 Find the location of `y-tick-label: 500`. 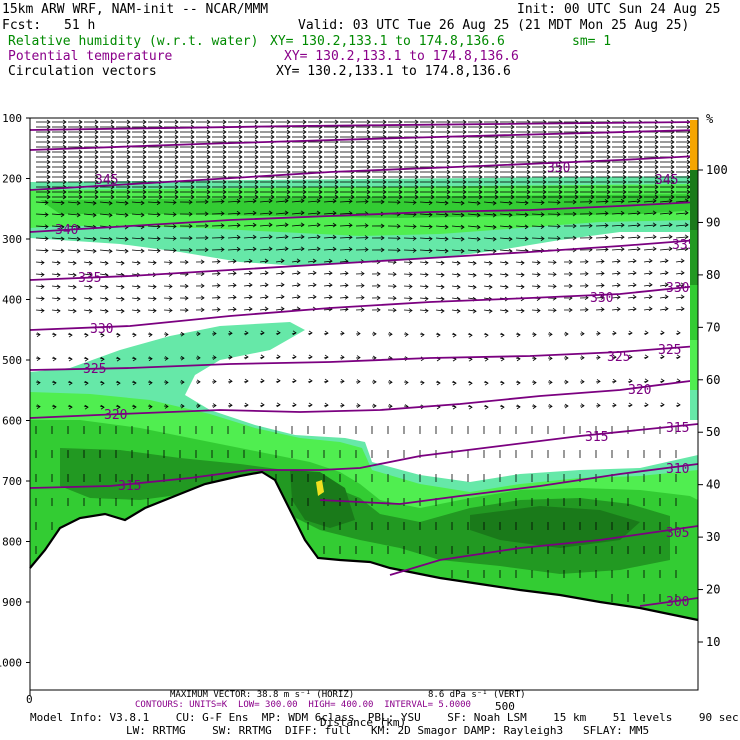

y-tick-label: 500 is located at coordinates (12, 360).